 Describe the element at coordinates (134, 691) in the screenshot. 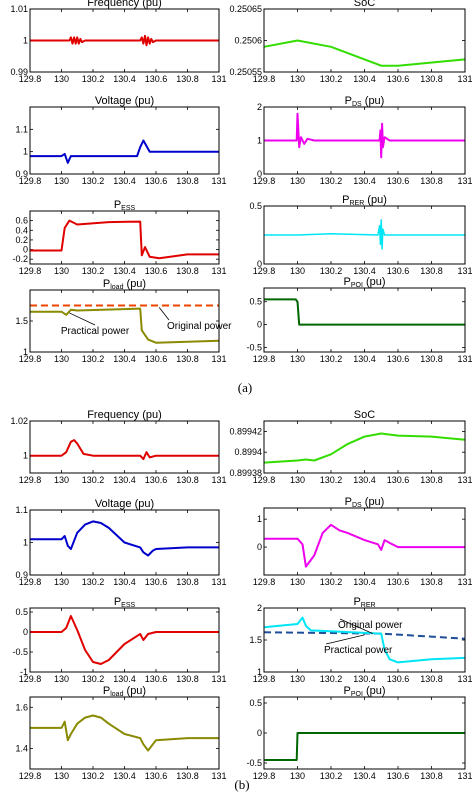

I see `title-suffix: (pu)` at that location.